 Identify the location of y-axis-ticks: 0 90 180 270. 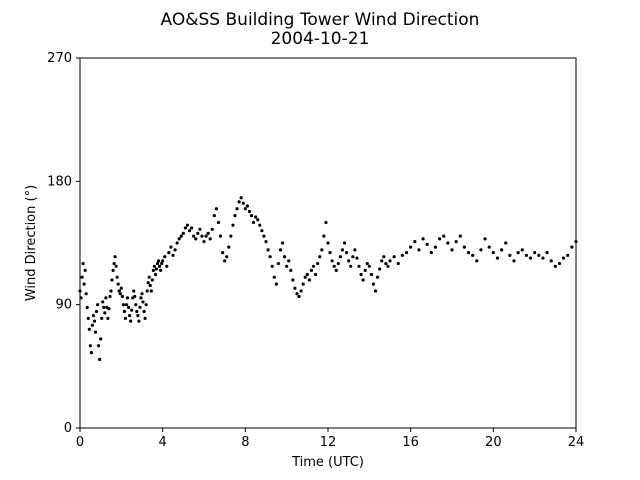
(63, 243).